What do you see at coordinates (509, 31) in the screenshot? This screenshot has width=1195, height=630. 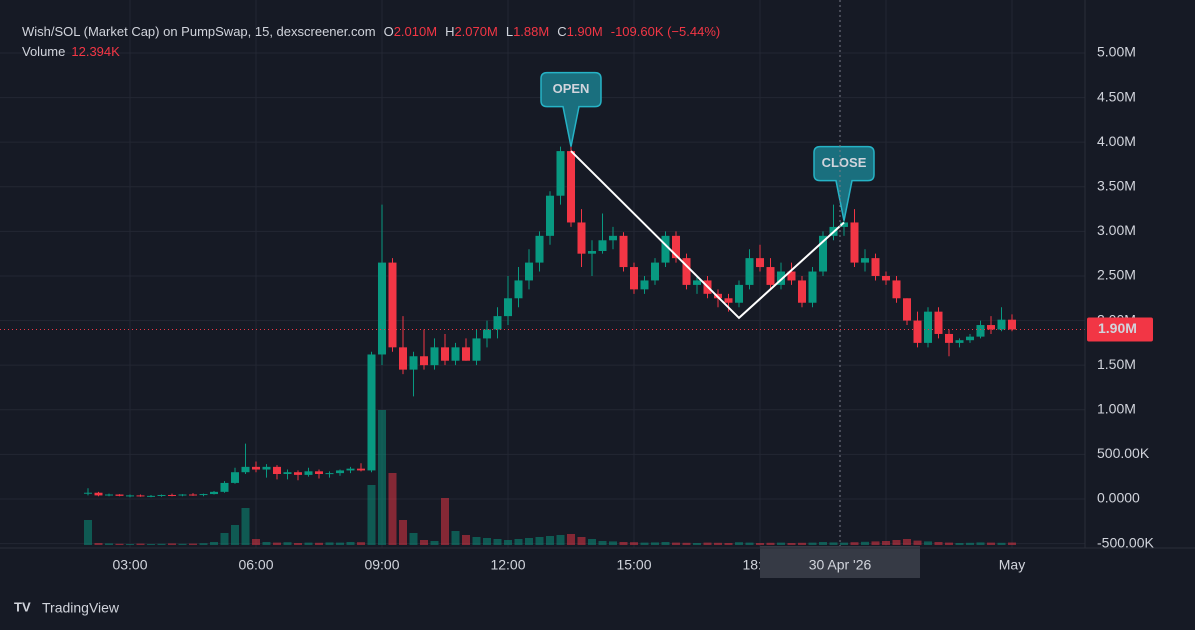 I see `header-text: L` at bounding box center [509, 31].